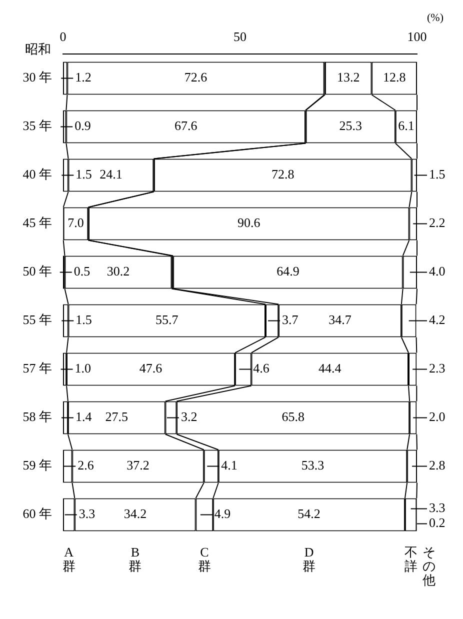 The width and height of the screenshot is (463, 619). What do you see at coordinates (437, 368) in the screenshot?
I see `data-label: 2.3` at bounding box center [437, 368].